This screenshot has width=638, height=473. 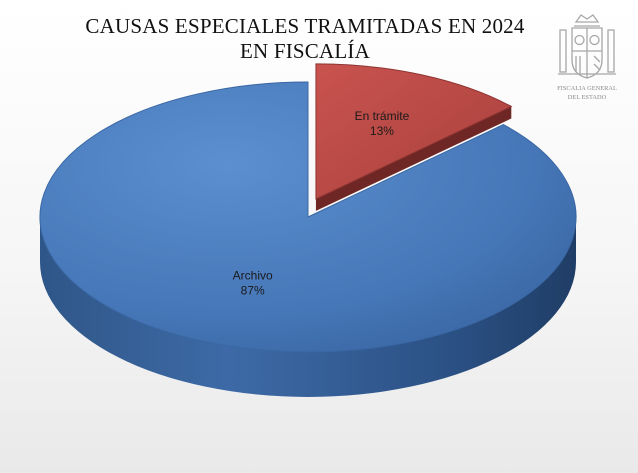 What do you see at coordinates (382, 131) in the screenshot?
I see `slice-percent-en-tramite: 13%` at bounding box center [382, 131].